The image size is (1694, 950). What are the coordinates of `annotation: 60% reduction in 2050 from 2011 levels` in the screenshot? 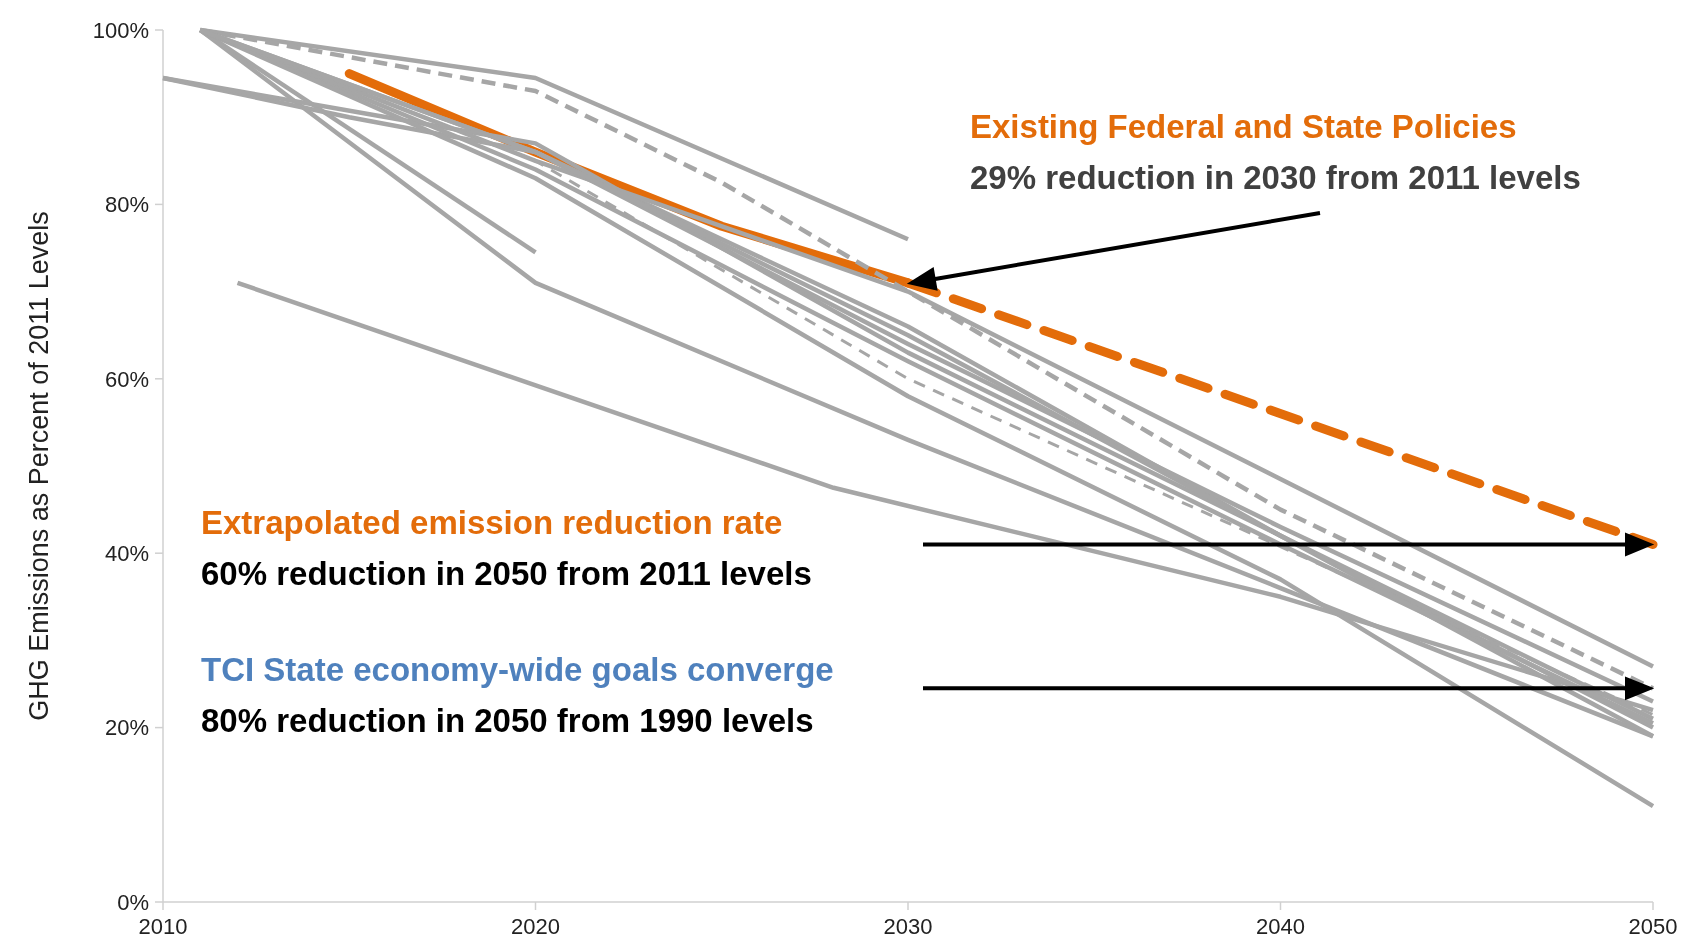 It's located at (506, 573).